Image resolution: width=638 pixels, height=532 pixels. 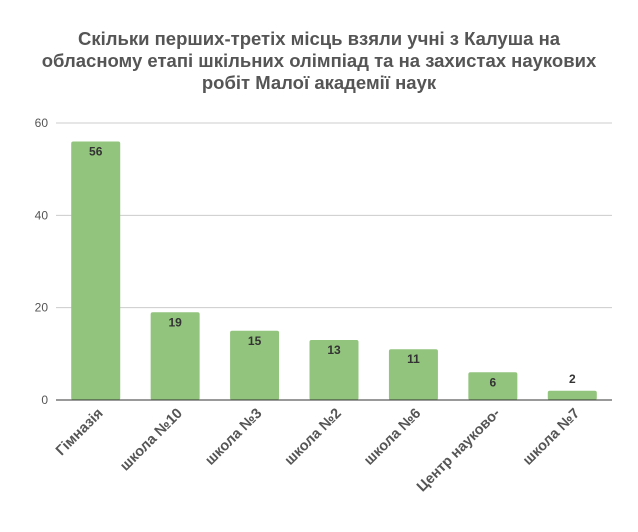 I want to click on data-label: 19, so click(x=175, y=322).